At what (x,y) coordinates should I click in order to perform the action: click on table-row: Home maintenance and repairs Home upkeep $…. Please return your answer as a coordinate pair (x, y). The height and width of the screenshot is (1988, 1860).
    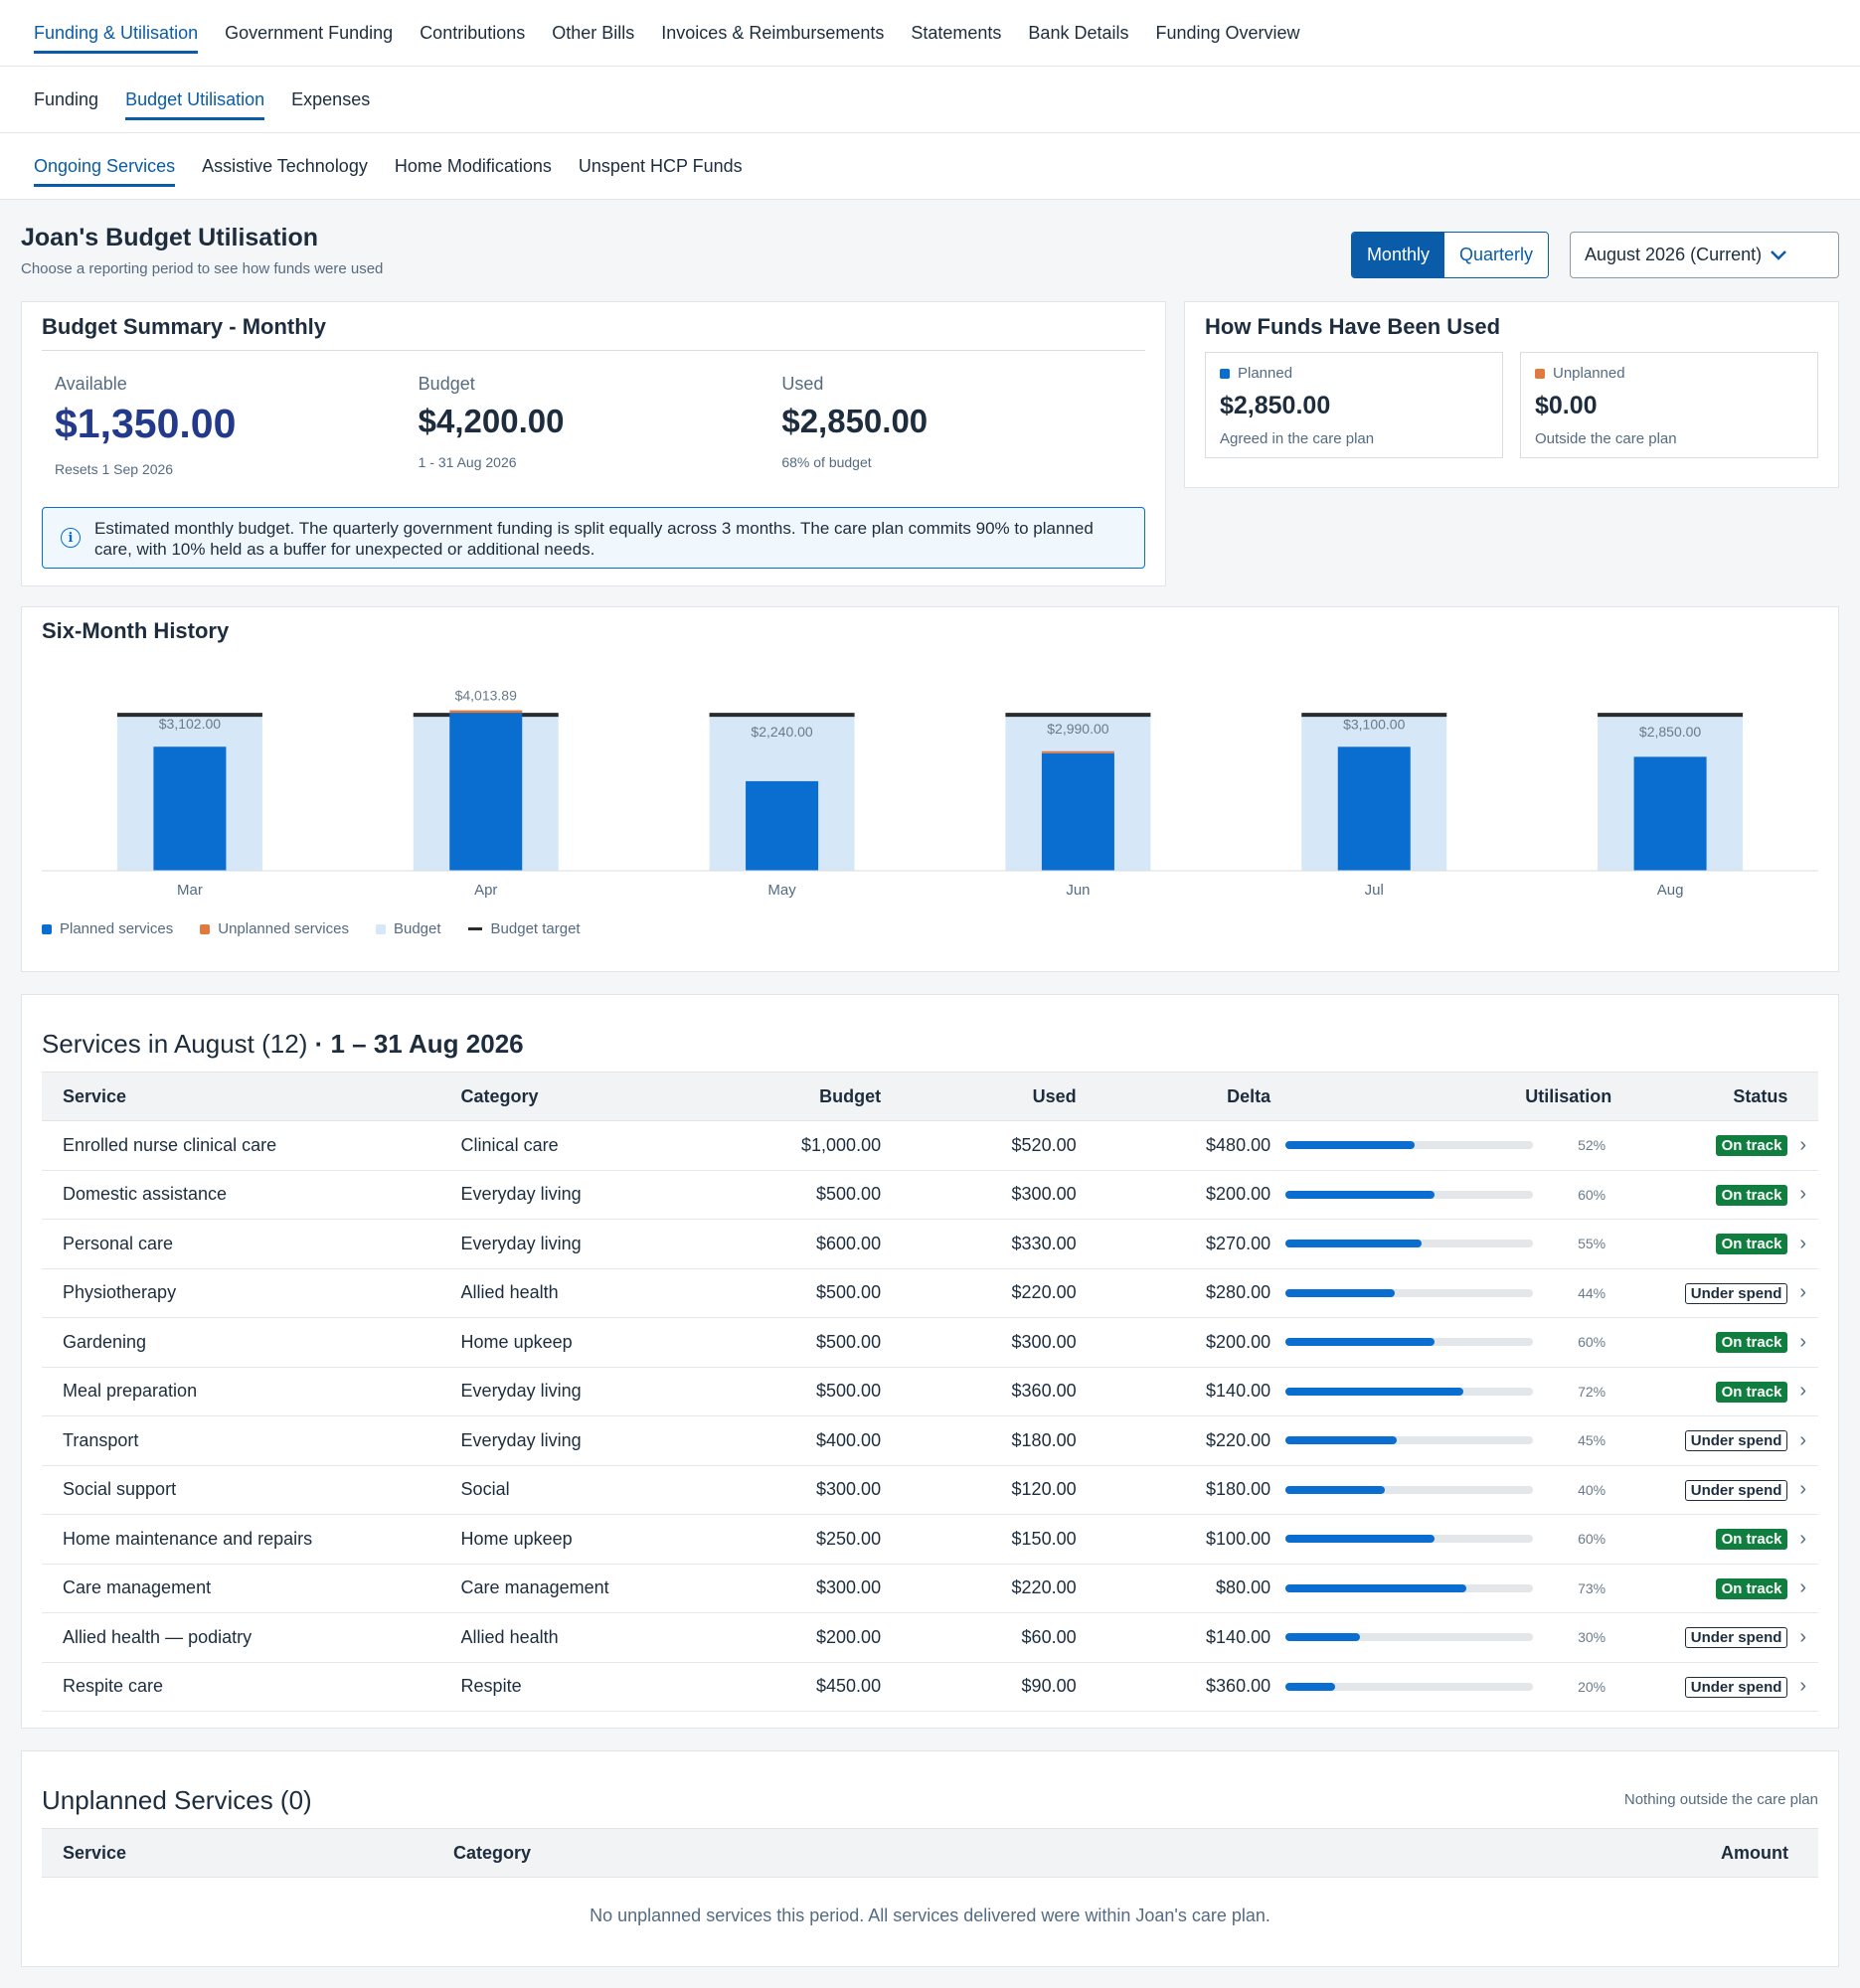
    Looking at the image, I should click on (930, 1539).